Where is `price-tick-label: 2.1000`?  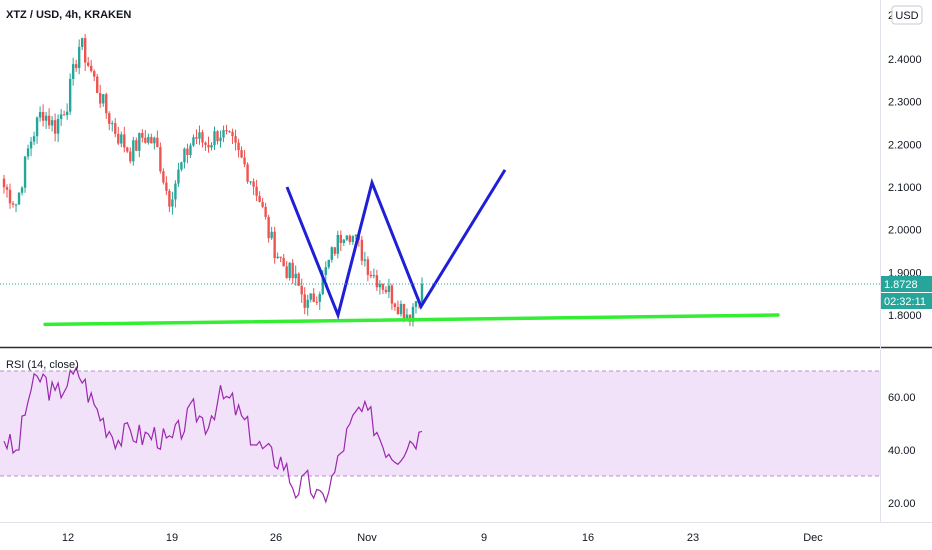
price-tick-label: 2.1000 is located at coordinates (905, 188).